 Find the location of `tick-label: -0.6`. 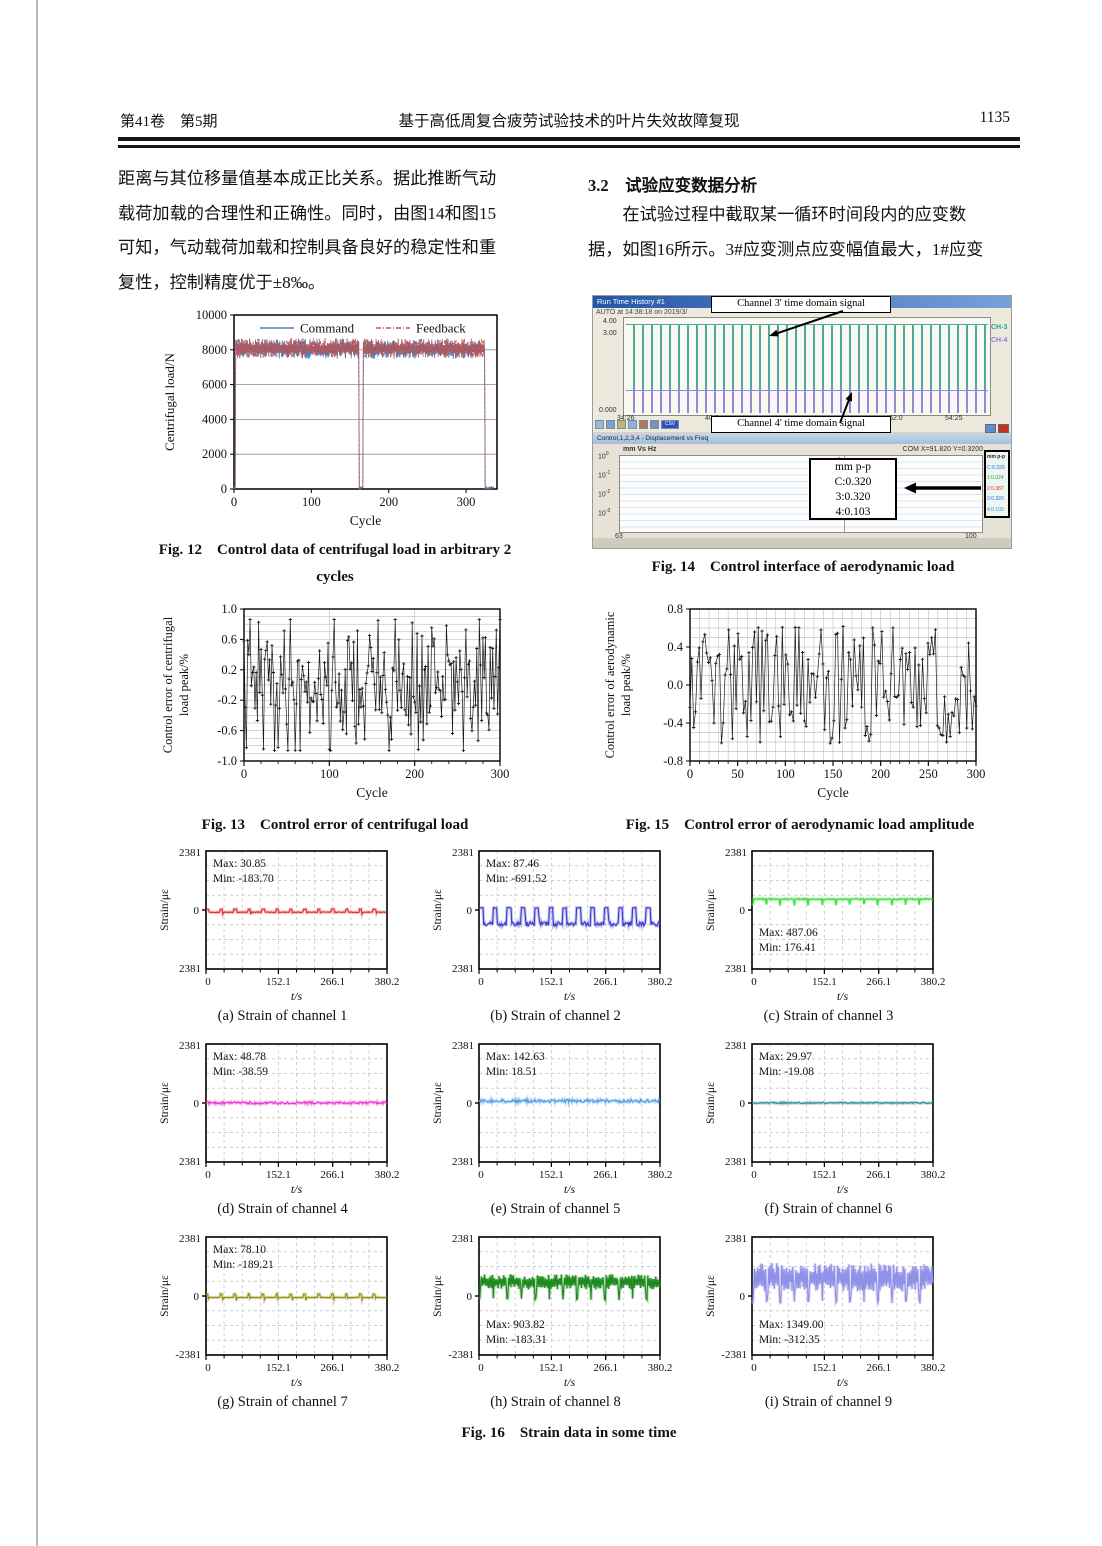

tick-label: -0.6 is located at coordinates (227, 731).